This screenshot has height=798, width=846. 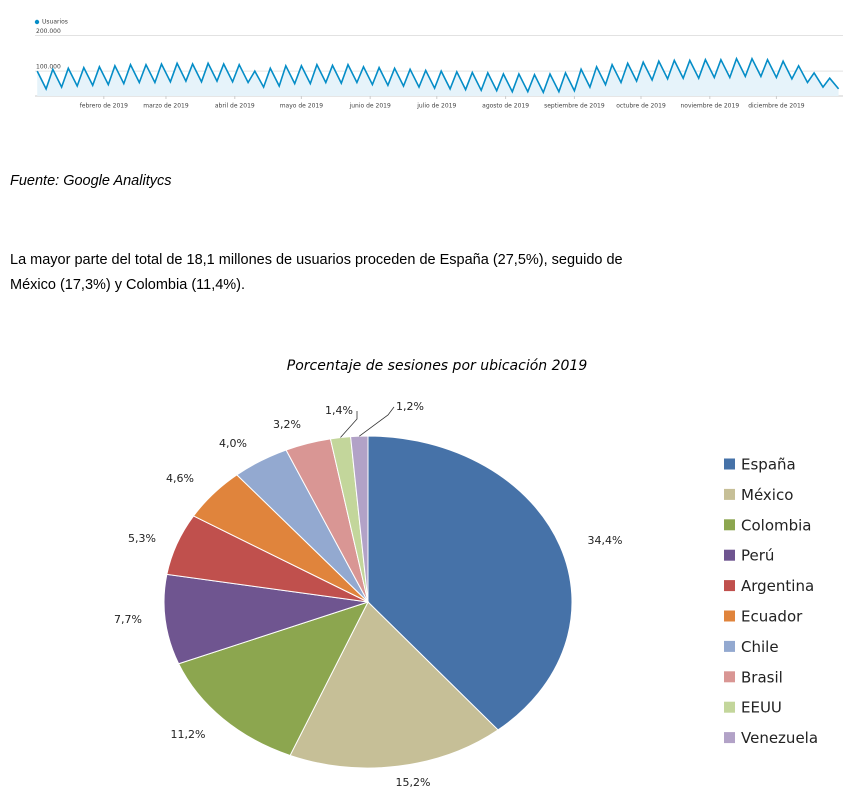 I want to click on x-tick-label: noviembre de 2019, so click(x=709, y=106).